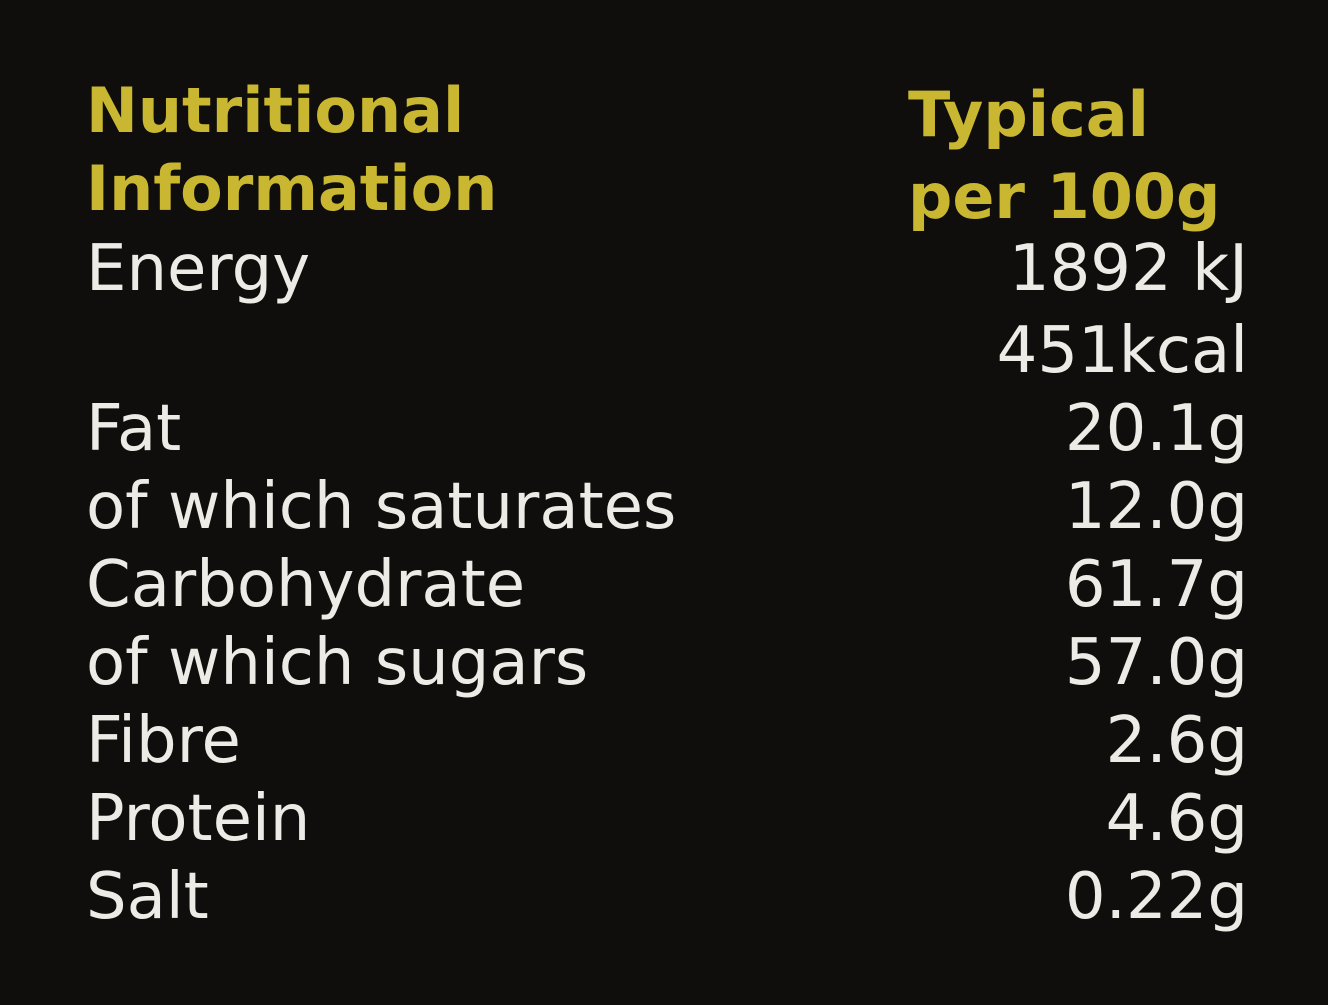 Image resolution: width=1328 pixels, height=1005 pixels. I want to click on nutrient-value: 2.6g, so click(1176, 741).